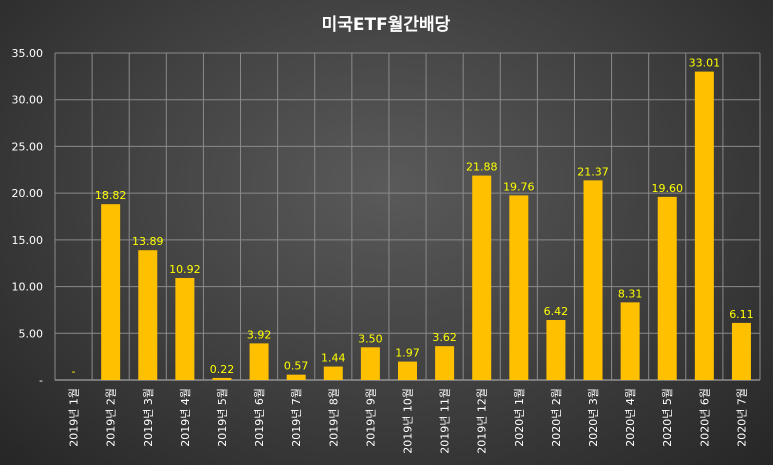  What do you see at coordinates (111, 417) in the screenshot?
I see `x-tick-label: 2019년 2월` at bounding box center [111, 417].